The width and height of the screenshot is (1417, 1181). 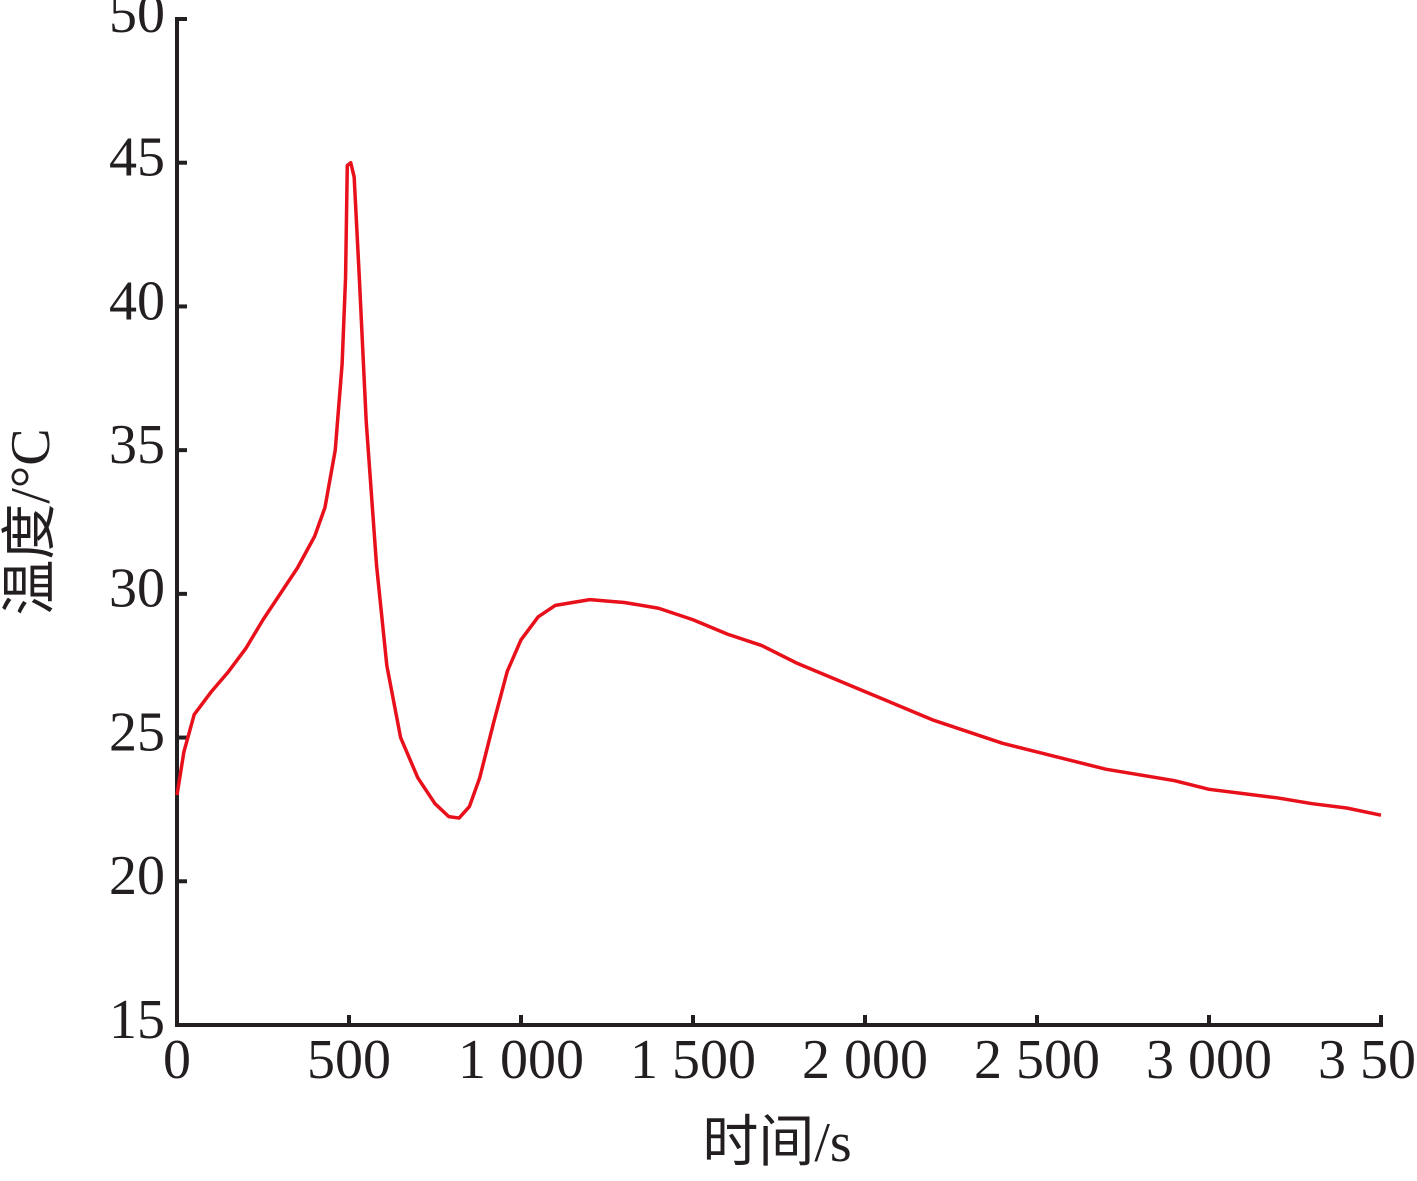 What do you see at coordinates (31, 521) in the screenshot?
I see `y-axis-label: 温度/°C` at bounding box center [31, 521].